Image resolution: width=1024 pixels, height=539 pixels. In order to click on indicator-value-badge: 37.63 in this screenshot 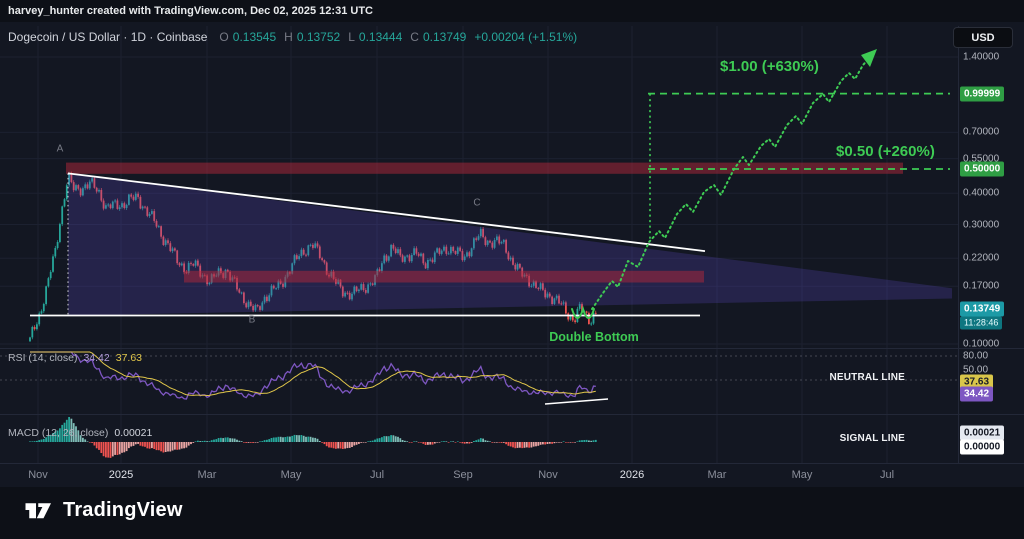, I will do `click(977, 382)`.